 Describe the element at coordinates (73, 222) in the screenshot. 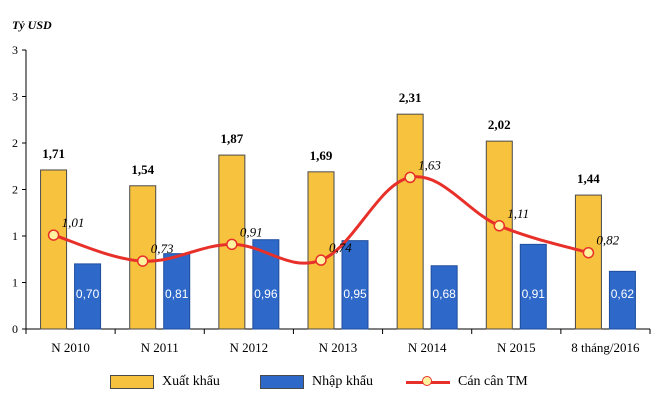

I see `data-label-balance: 1,01` at that location.